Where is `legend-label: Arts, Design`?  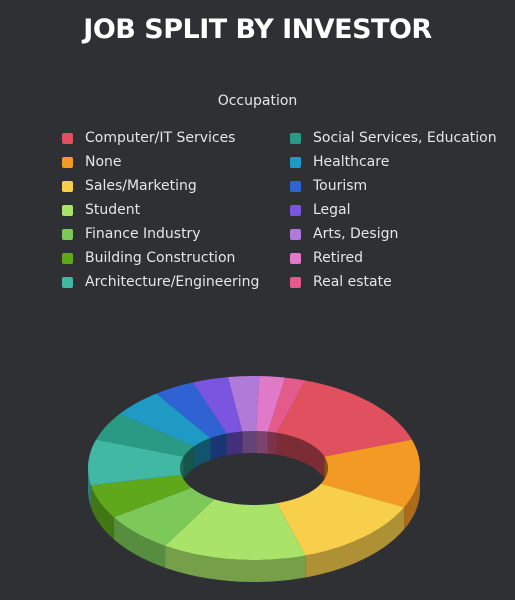 legend-label: Arts, Design is located at coordinates (356, 234).